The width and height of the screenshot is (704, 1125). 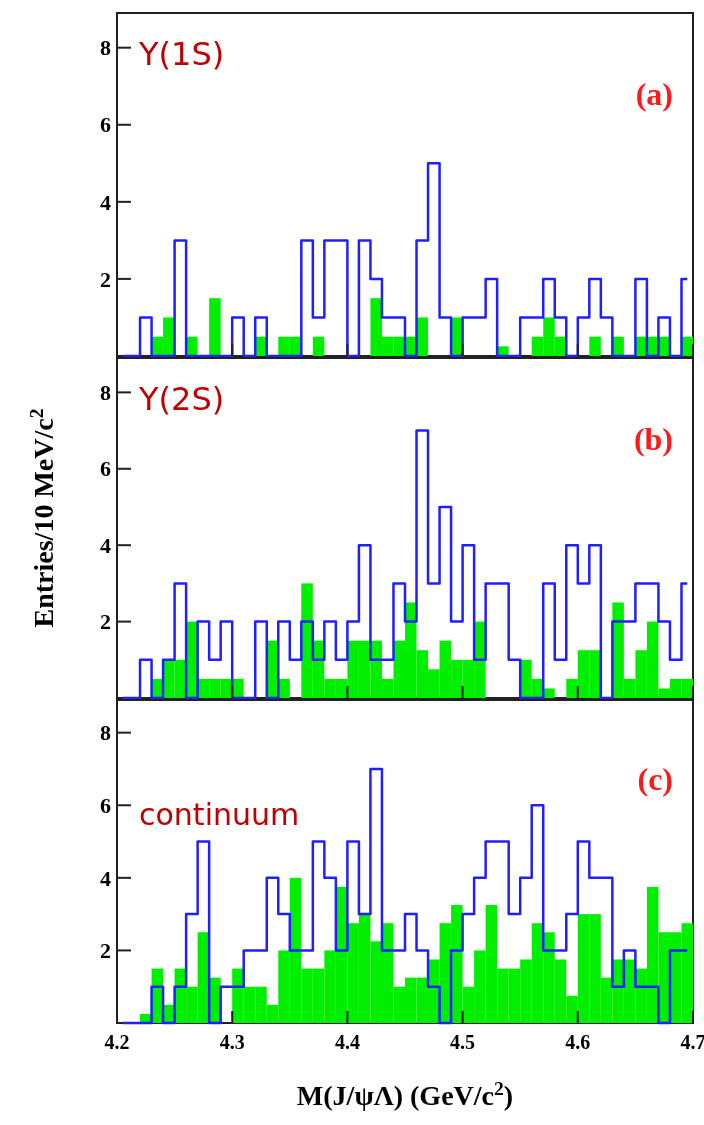 I want to click on annotation: (b), so click(x=653, y=439).